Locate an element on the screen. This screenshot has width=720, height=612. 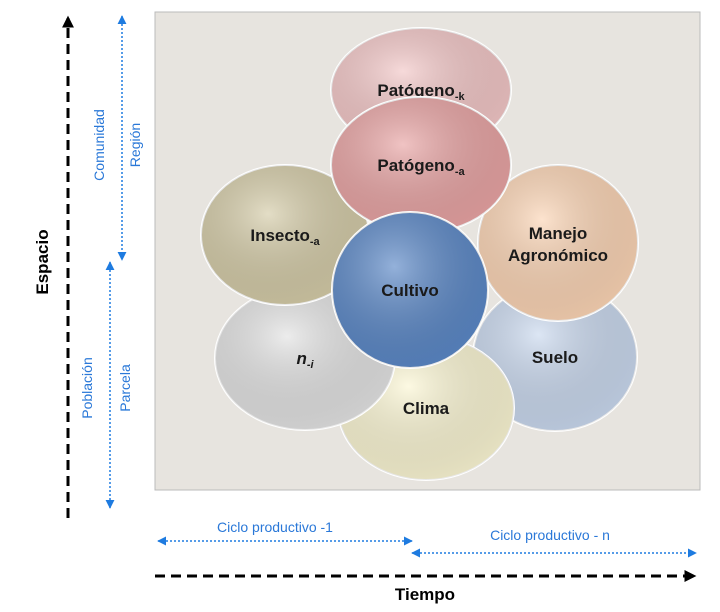
node-label: Cultivo is located at coordinates (410, 290).